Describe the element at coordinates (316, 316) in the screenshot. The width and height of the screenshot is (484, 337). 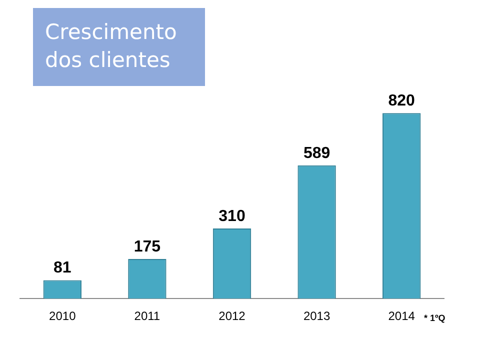
I see `x-tick-label: 2013` at that location.